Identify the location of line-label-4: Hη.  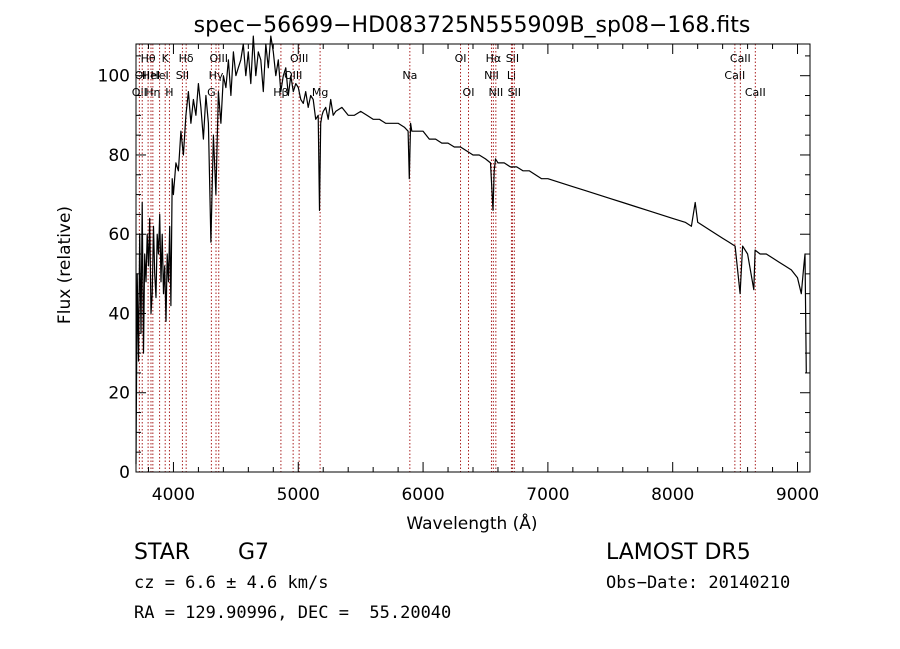
(152, 92).